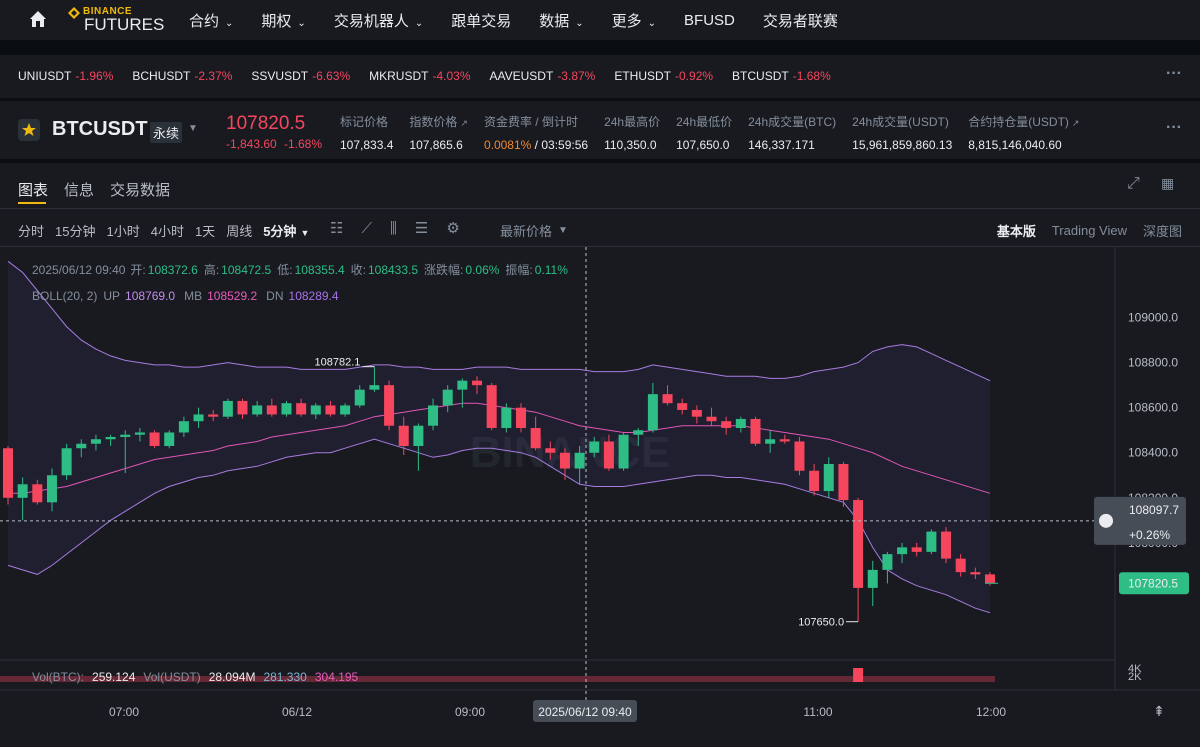  What do you see at coordinates (530, 122) in the screenshot?
I see `stat-label-text: 资金费率 / 倒计时` at bounding box center [530, 122].